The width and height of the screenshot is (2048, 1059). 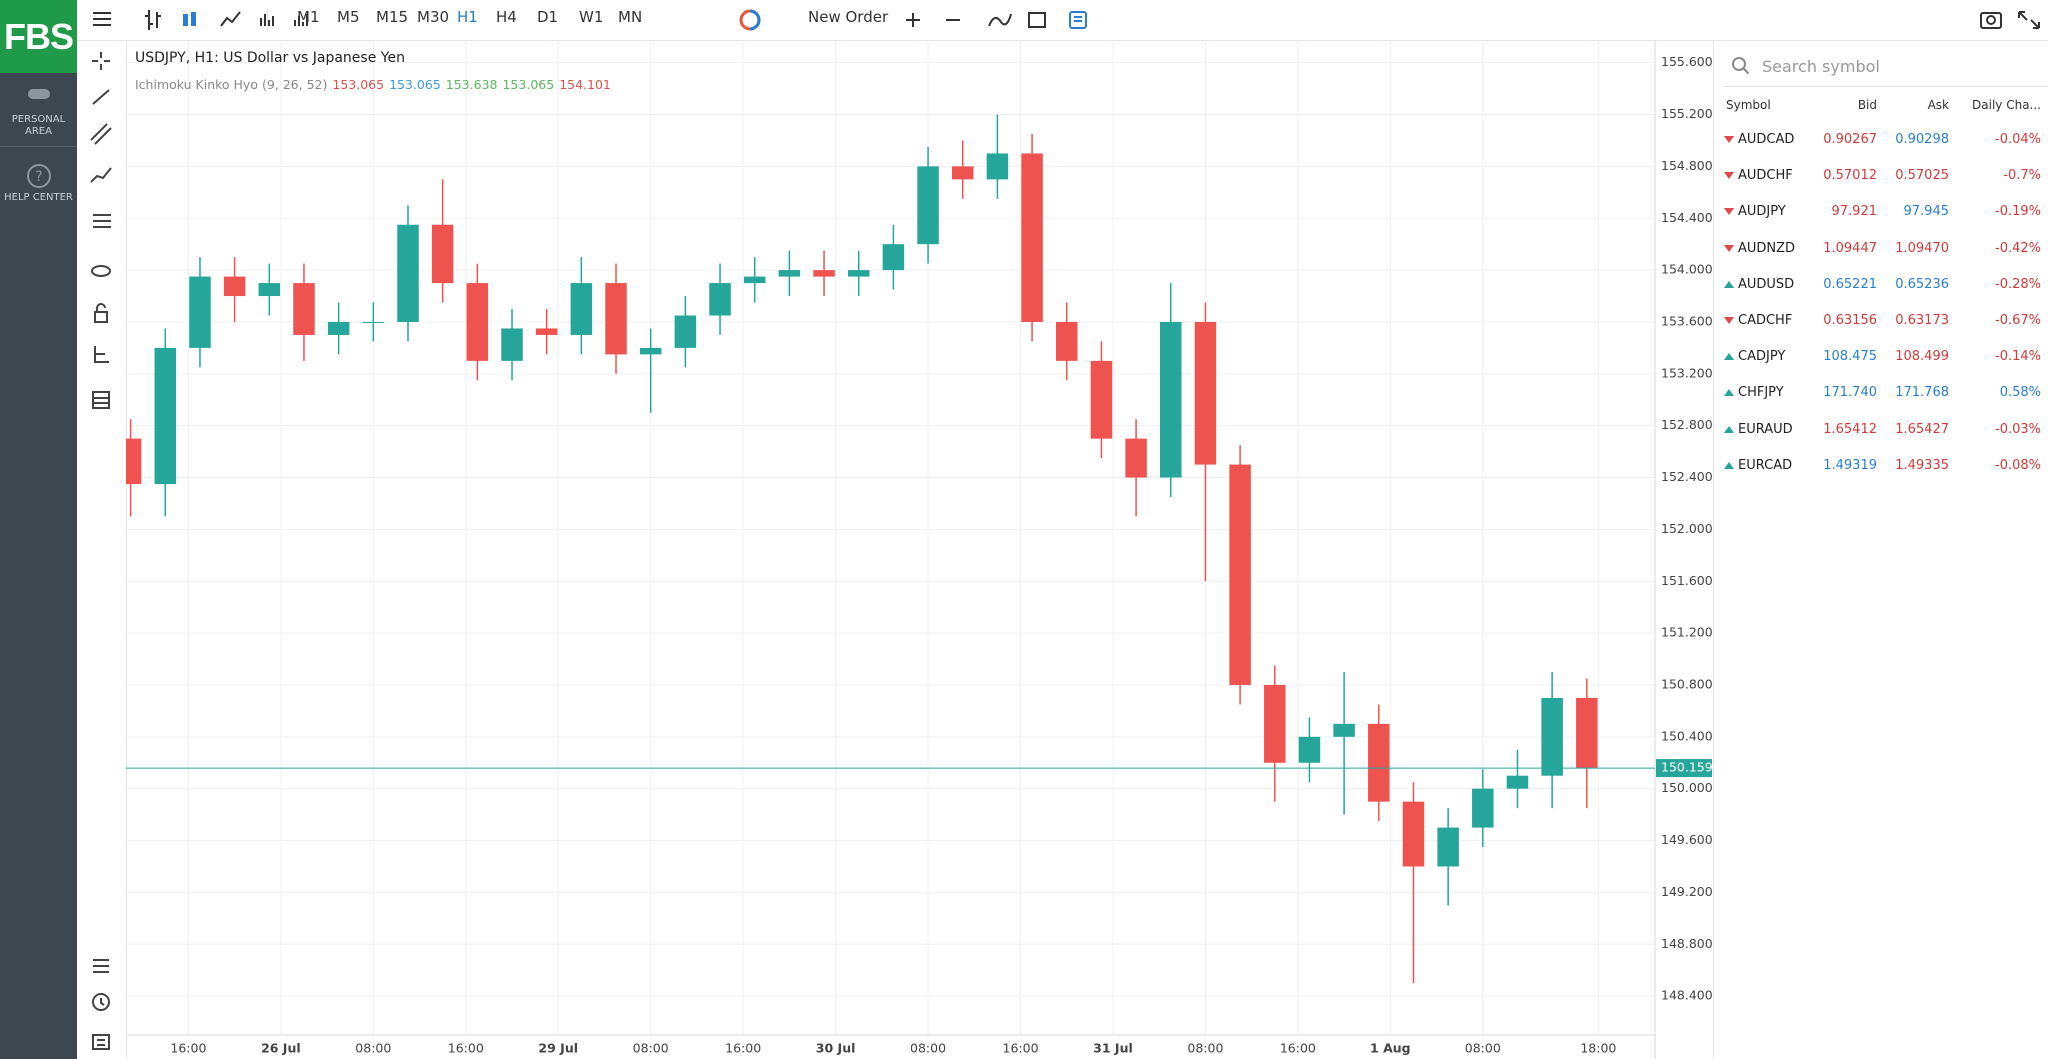 What do you see at coordinates (267, 20) in the screenshot?
I see `separator` at bounding box center [267, 20].